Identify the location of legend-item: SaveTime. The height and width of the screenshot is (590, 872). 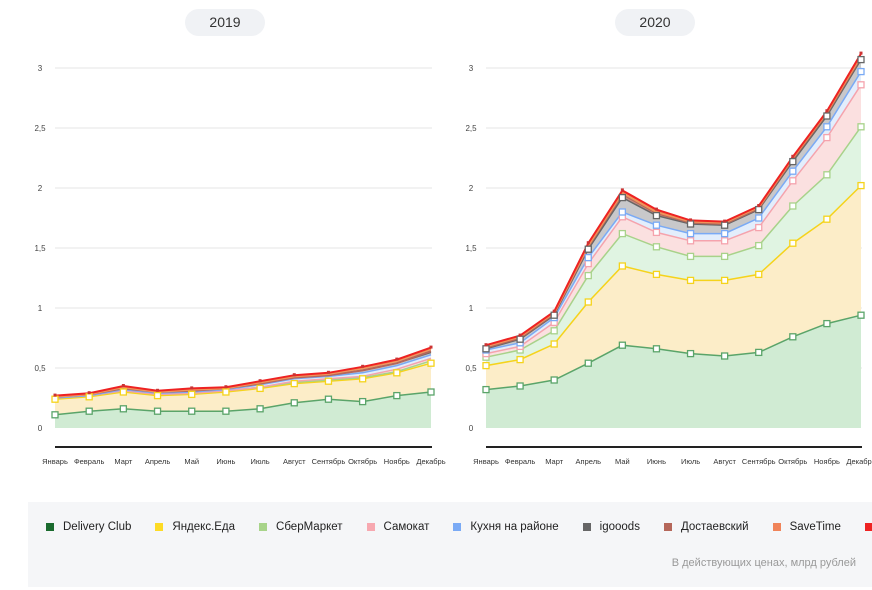
(806, 527).